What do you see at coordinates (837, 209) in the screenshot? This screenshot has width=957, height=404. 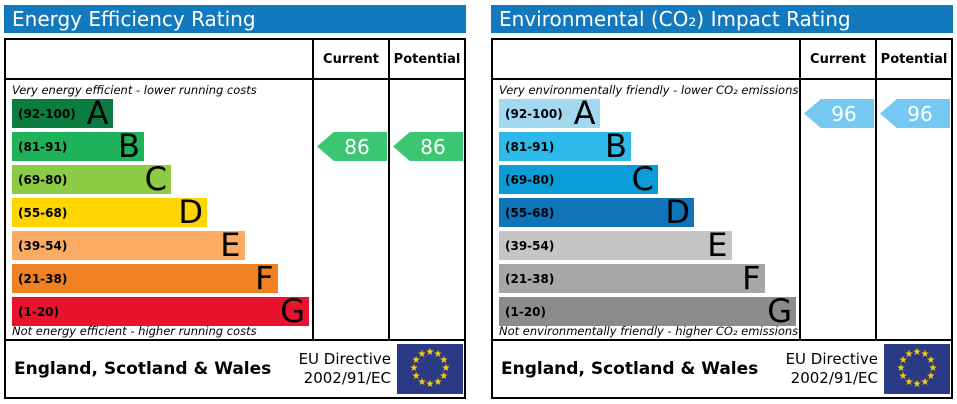 I see `current-value-cell: 96` at bounding box center [837, 209].